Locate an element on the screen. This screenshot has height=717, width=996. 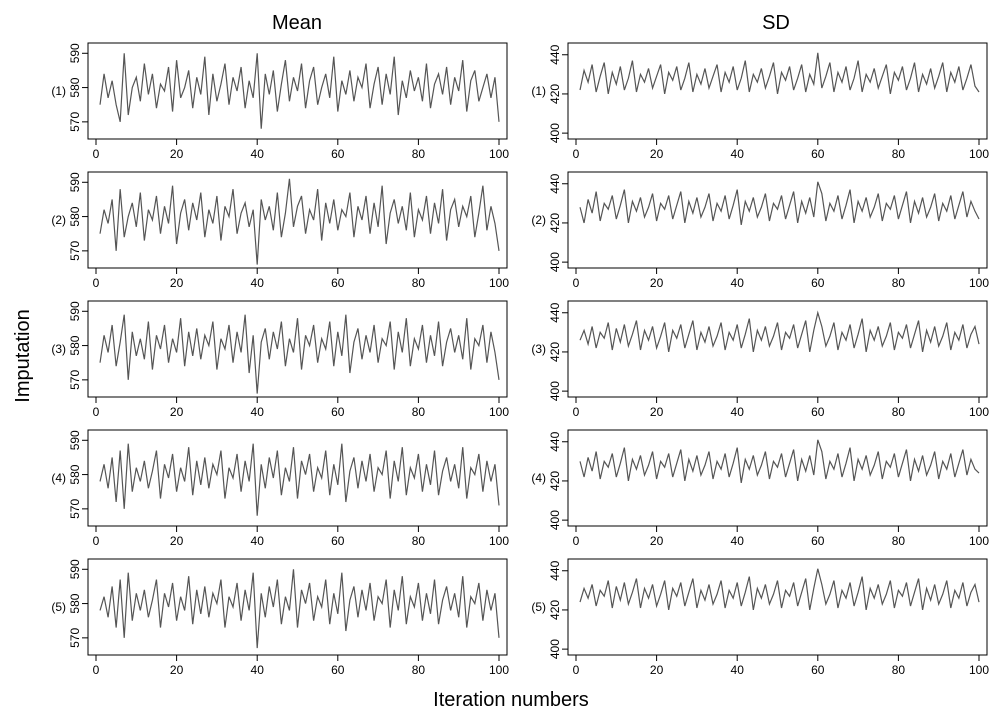
y-axis-label: Imputation is located at coordinates (23, 355).